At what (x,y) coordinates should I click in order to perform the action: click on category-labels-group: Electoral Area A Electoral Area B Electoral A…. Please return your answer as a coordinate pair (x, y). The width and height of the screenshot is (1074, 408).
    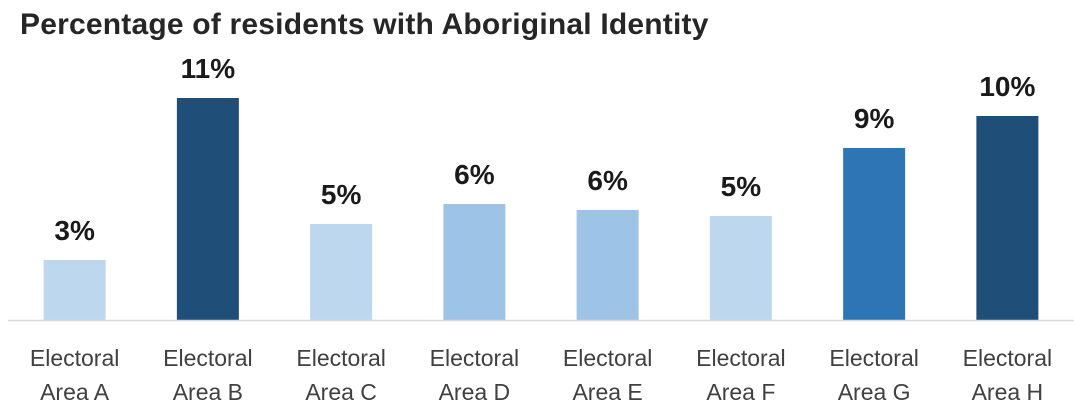
    Looking at the image, I should click on (541, 375).